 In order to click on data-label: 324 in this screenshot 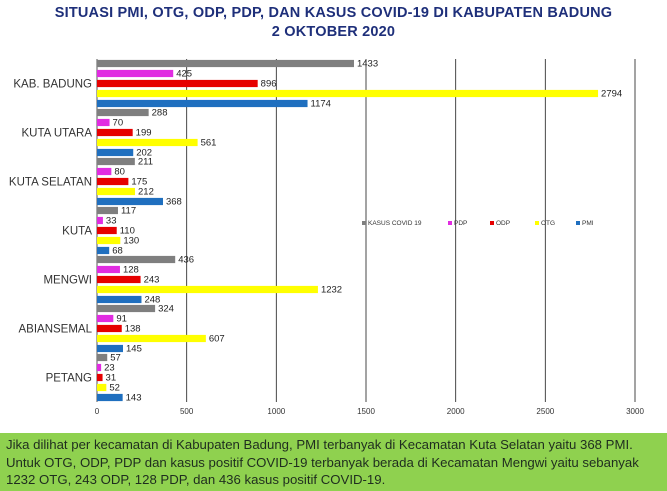, I will do `click(166, 309)`.